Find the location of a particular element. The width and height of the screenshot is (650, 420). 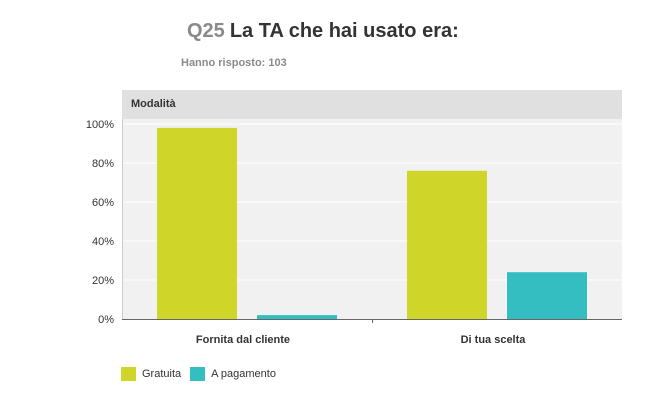

y-tick-label: 20% is located at coordinates (103, 281).